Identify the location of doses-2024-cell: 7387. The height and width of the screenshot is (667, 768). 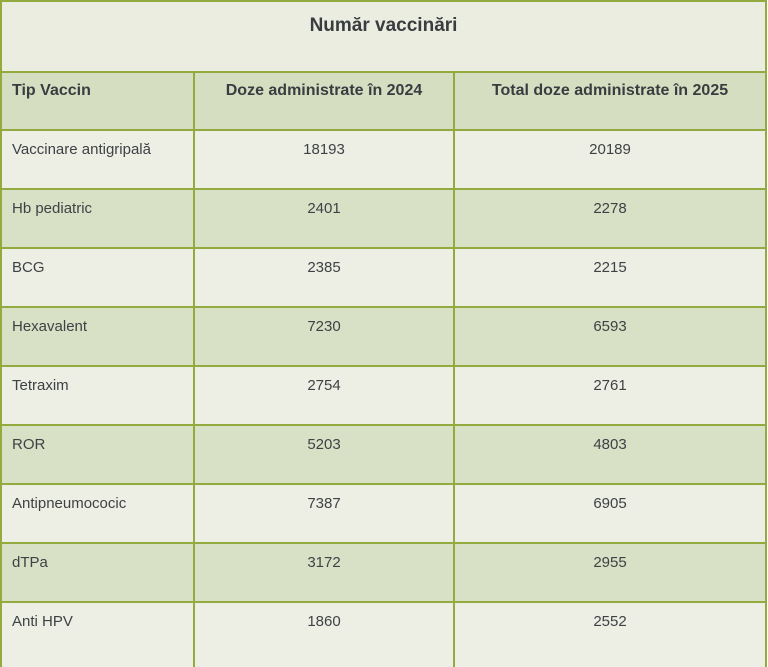
(324, 513).